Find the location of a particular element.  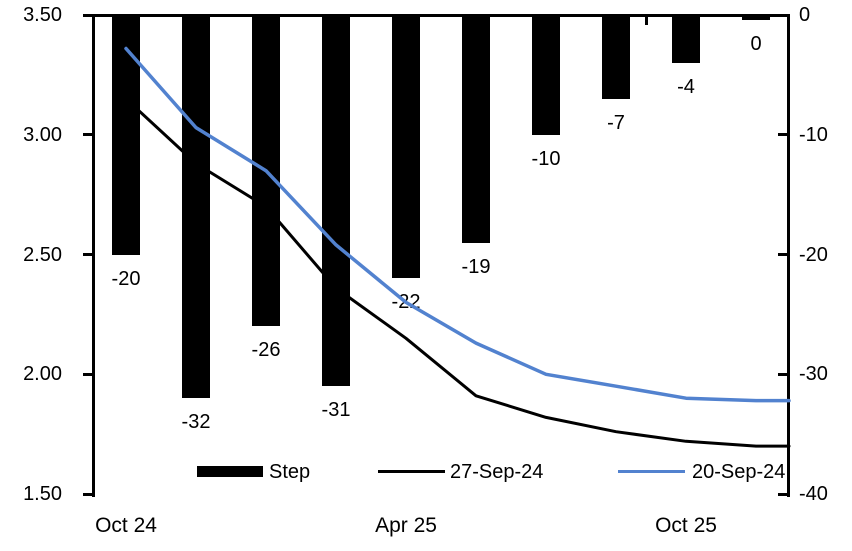

right-axis-line is located at coordinates (788, 255).